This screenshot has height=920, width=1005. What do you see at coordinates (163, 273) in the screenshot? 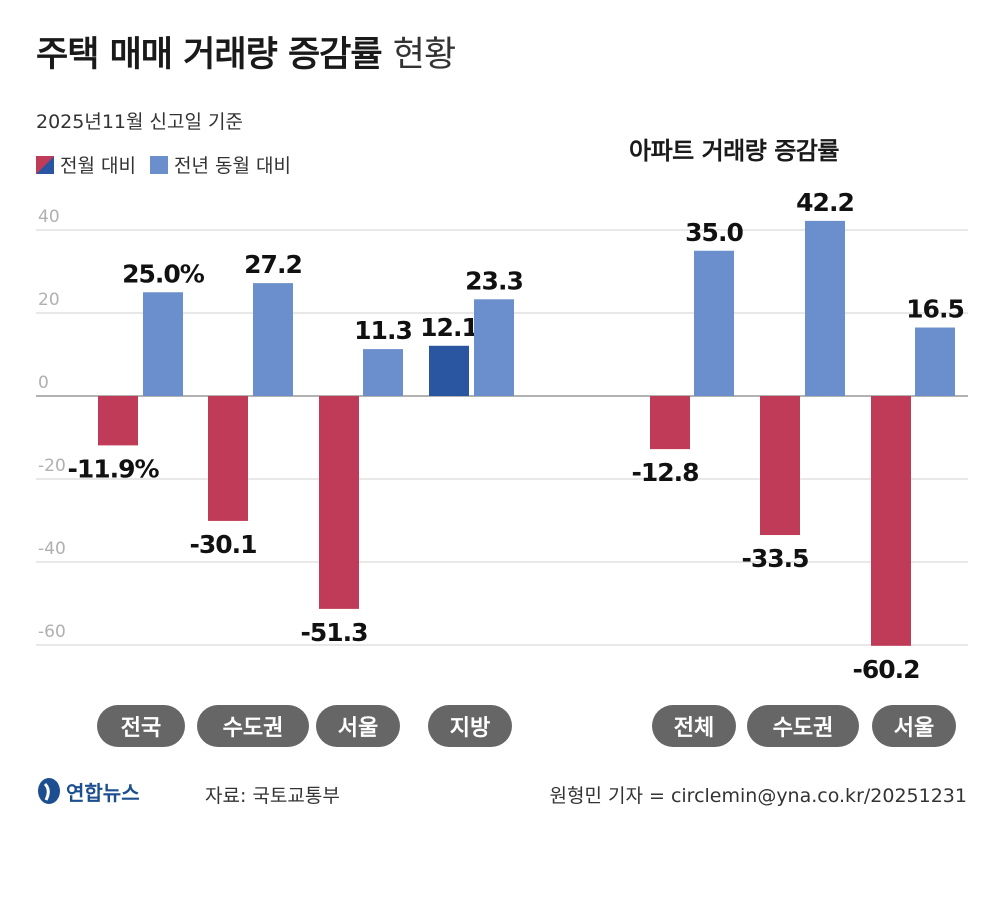
I see `data-label-yoy: 25.0%` at bounding box center [163, 273].